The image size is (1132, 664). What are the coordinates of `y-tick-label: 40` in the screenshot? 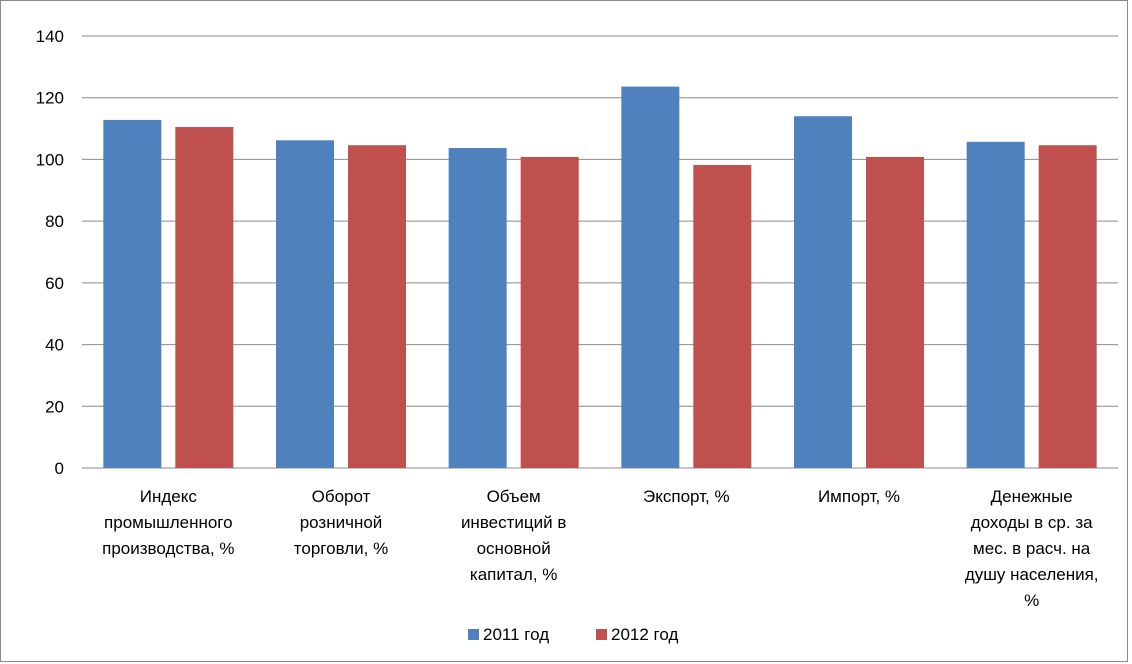 It's located at (54, 345).